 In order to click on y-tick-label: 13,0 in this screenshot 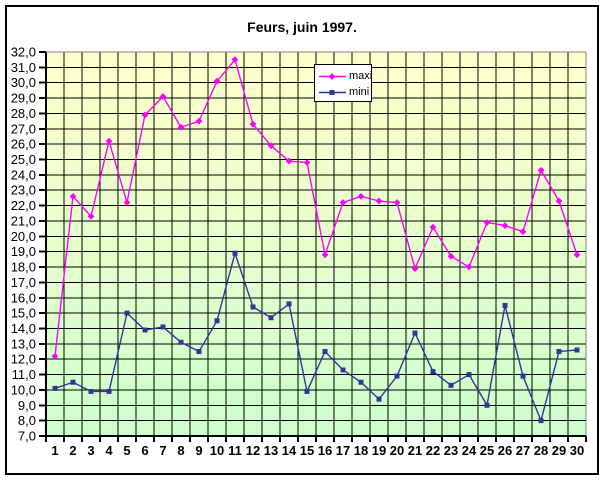, I will do `click(23, 343)`.